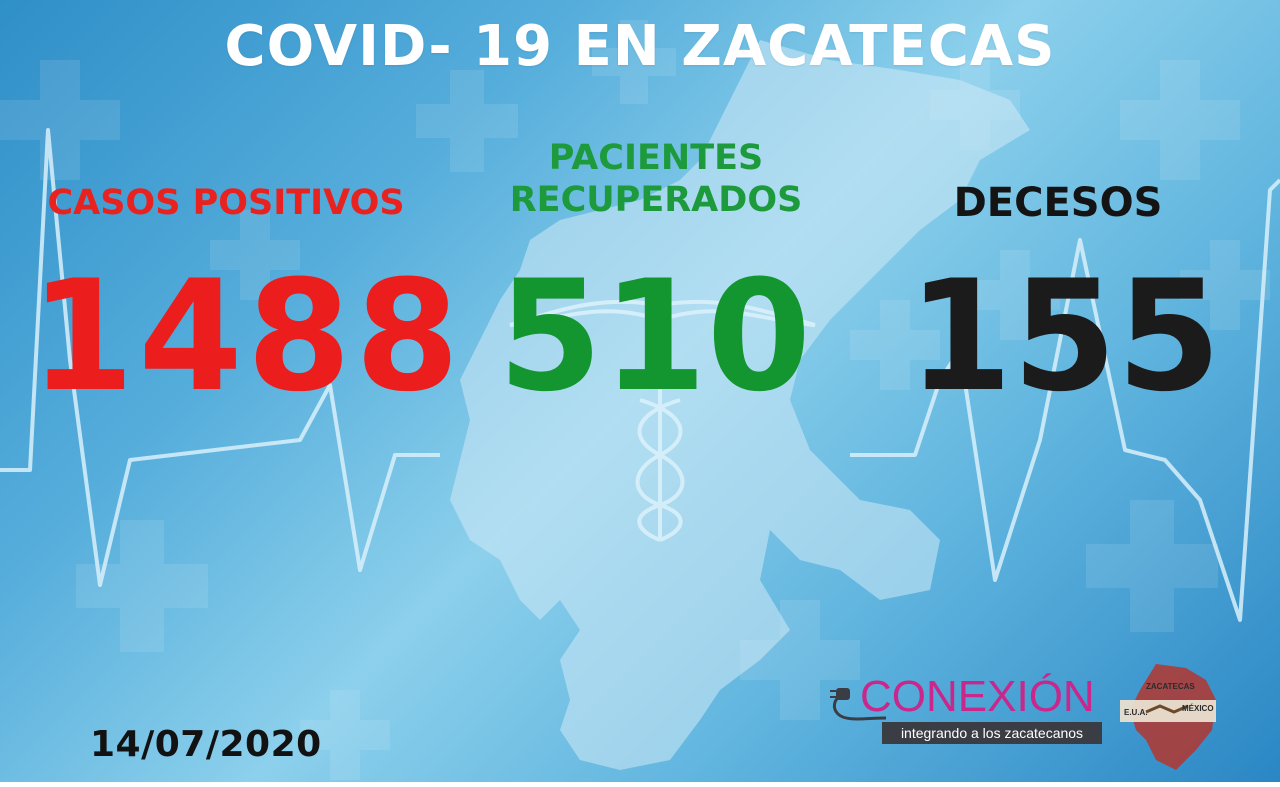 Image resolution: width=1280 pixels, height=787 pixels. Describe the element at coordinates (1170, 686) in the screenshot. I see `logo-map-label-top: ZACATECAS` at that location.